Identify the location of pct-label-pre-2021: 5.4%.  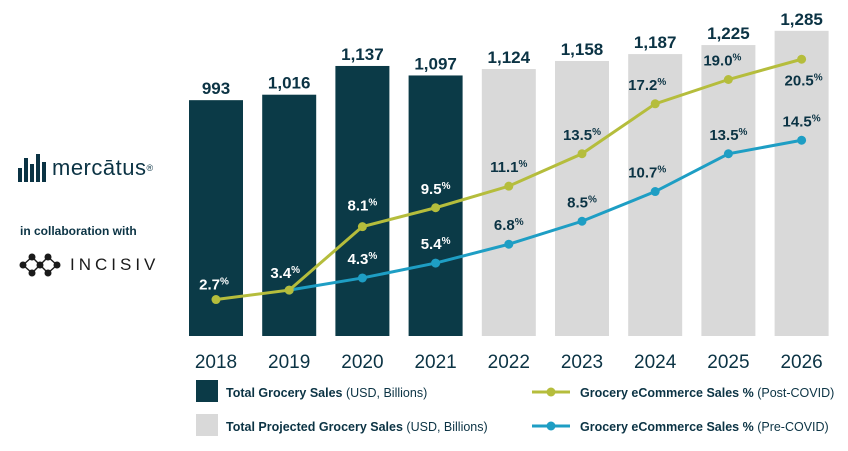
(436, 244).